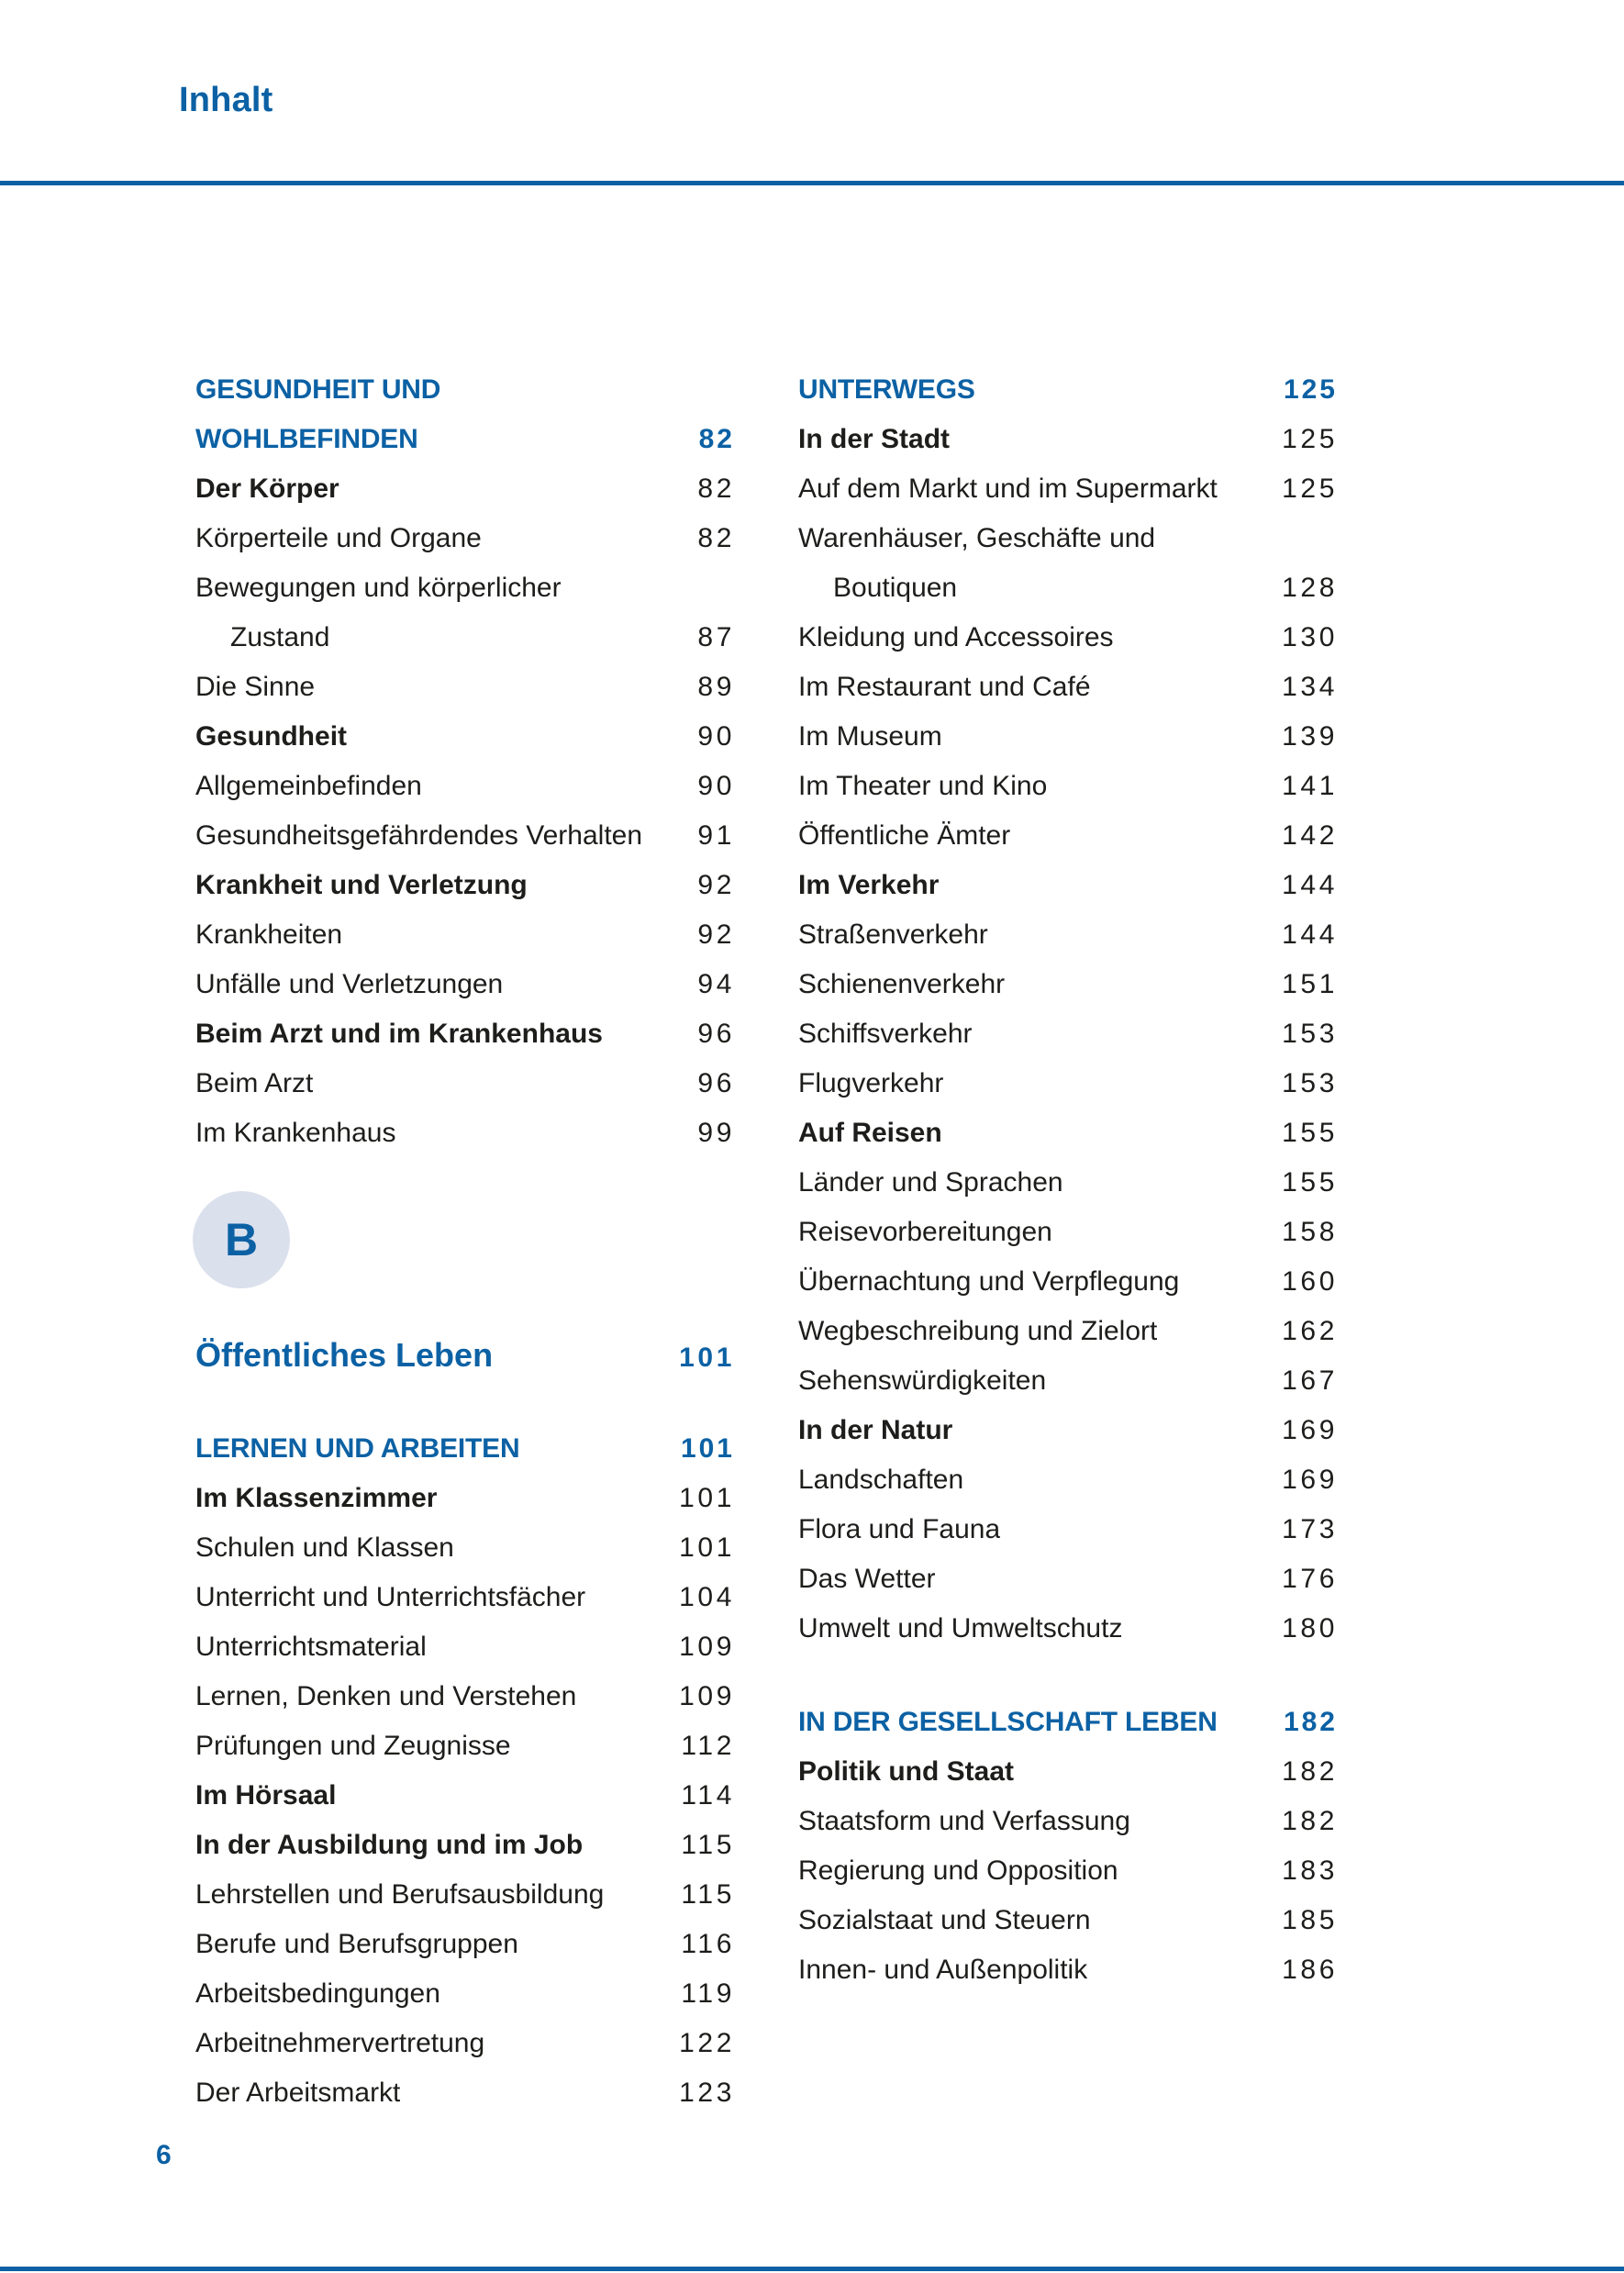 This screenshot has width=1624, height=2273. I want to click on toc-entry-page: 114, so click(708, 1795).